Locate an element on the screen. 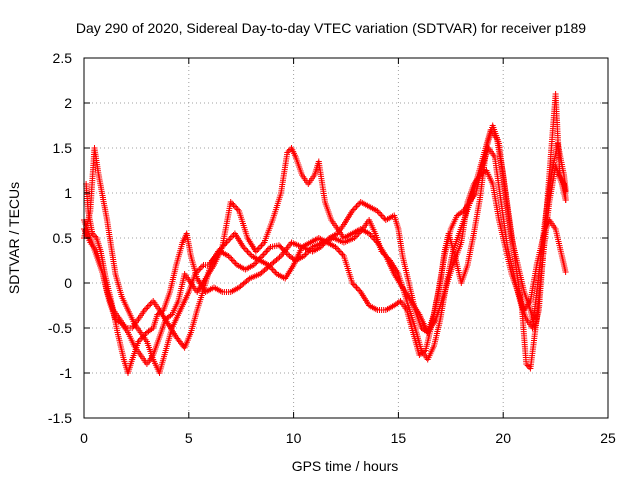  y-axis-label: SDTVAR / TECUs is located at coordinates (14, 238).